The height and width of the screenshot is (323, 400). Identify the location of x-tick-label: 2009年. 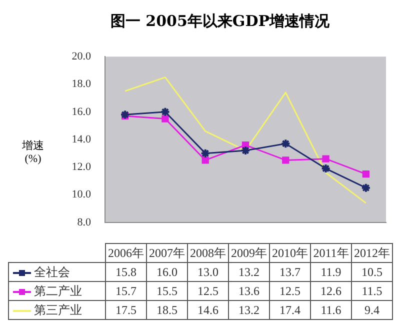
(249, 253).